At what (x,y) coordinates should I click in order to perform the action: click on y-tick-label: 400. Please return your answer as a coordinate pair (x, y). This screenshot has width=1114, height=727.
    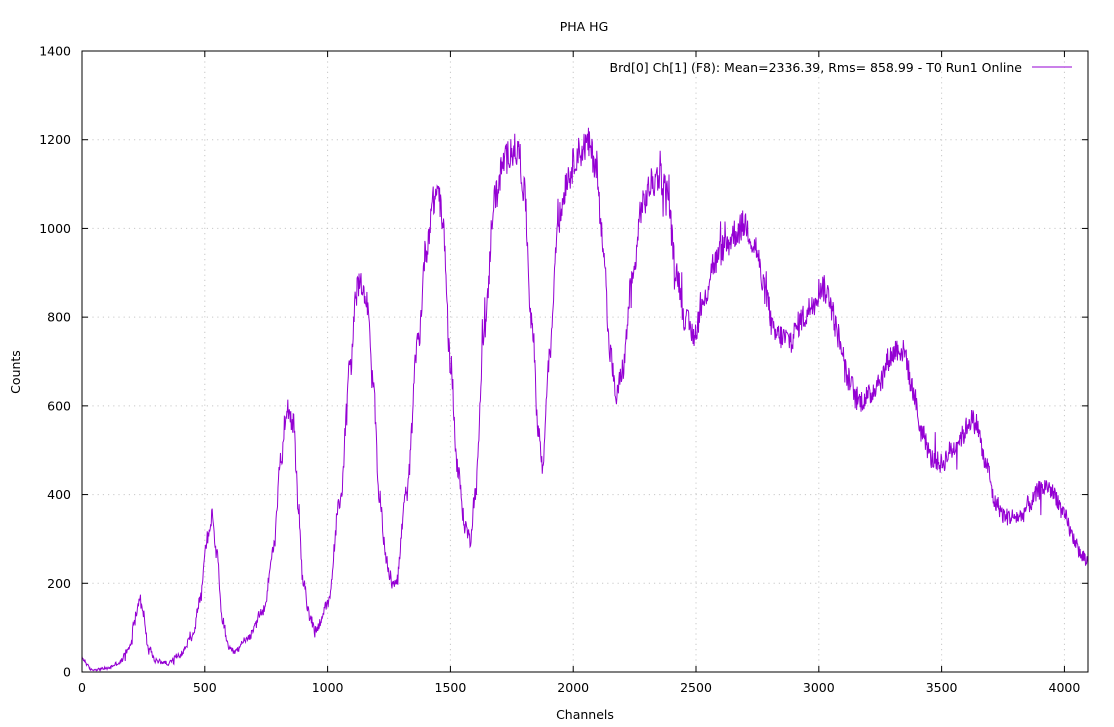
    Looking at the image, I should click on (59, 494).